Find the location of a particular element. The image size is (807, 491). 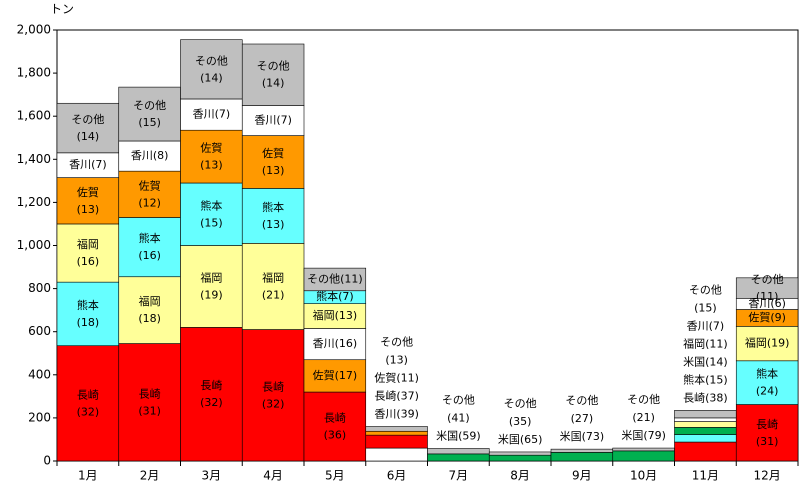

y-tick-label: 1,400 is located at coordinates (34, 159).